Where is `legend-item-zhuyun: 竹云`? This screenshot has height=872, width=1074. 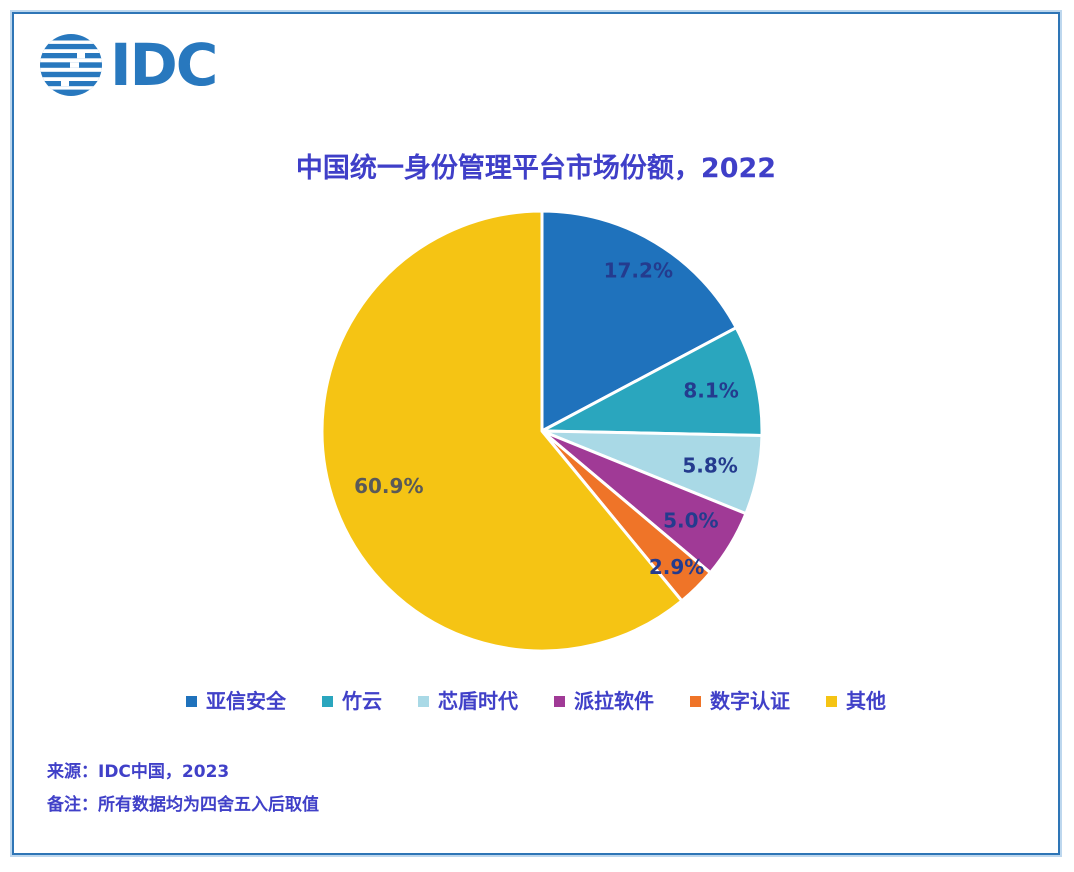 legend-item-zhuyun: 竹云 is located at coordinates (352, 701).